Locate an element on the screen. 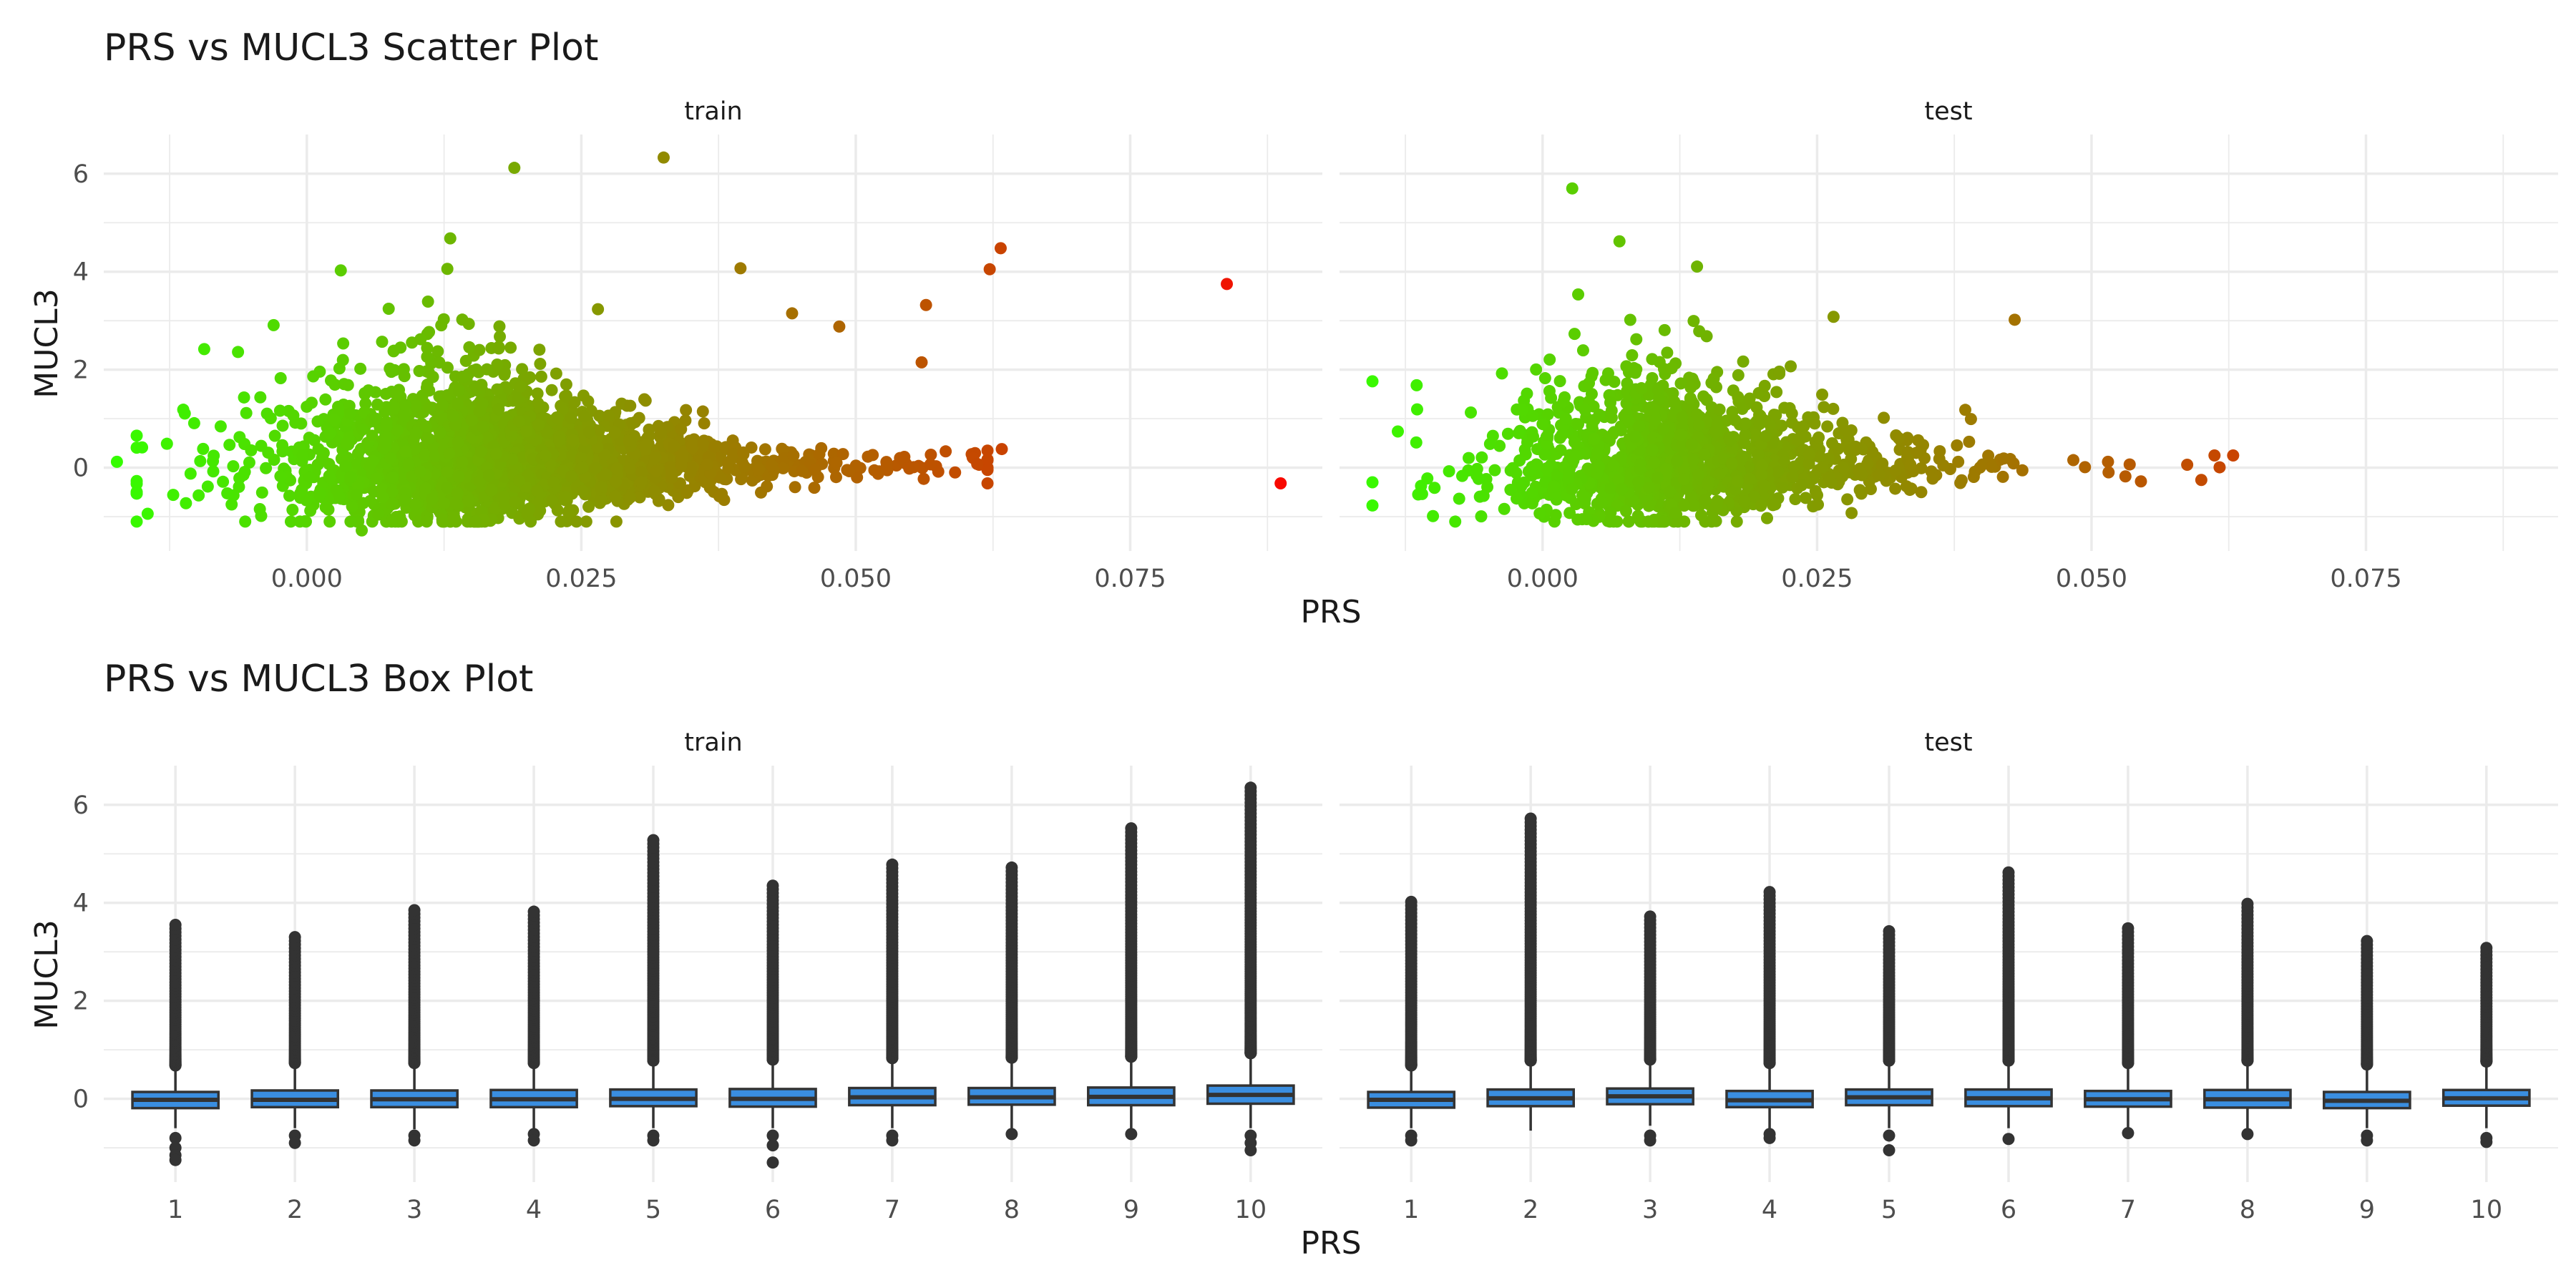  box-x-tick-label: 1 is located at coordinates (175, 1210).